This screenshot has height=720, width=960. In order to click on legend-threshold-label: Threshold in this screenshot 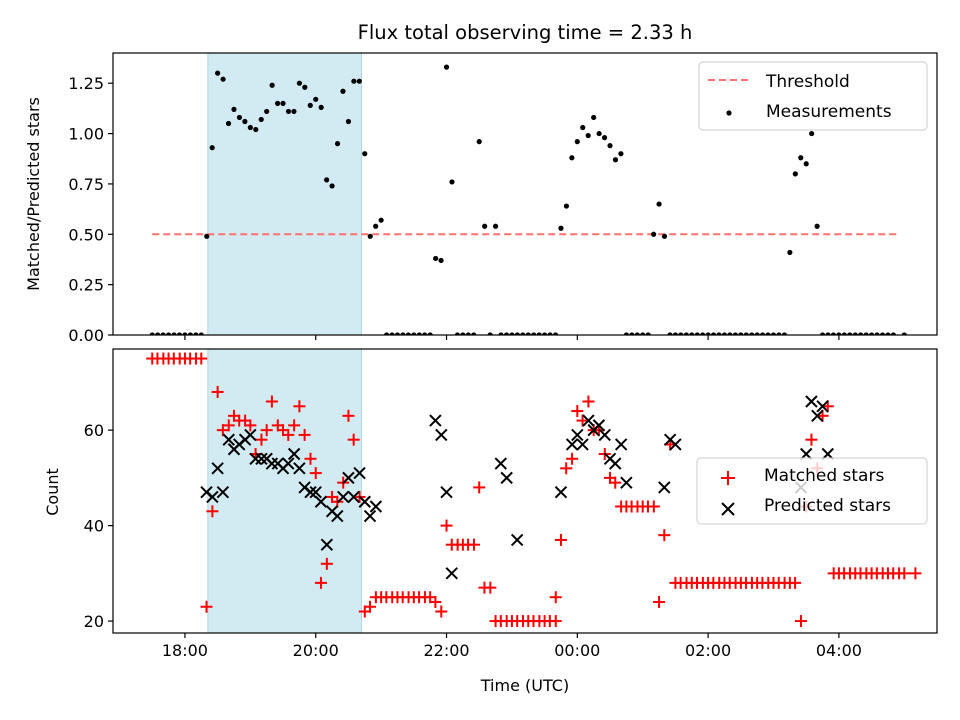, I will do `click(807, 82)`.